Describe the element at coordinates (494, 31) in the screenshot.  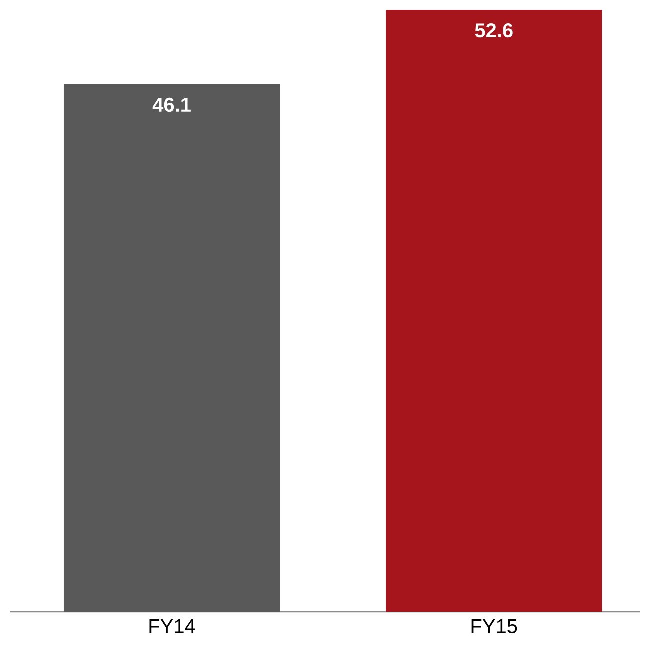
I see `data-label: 52.6` at that location.